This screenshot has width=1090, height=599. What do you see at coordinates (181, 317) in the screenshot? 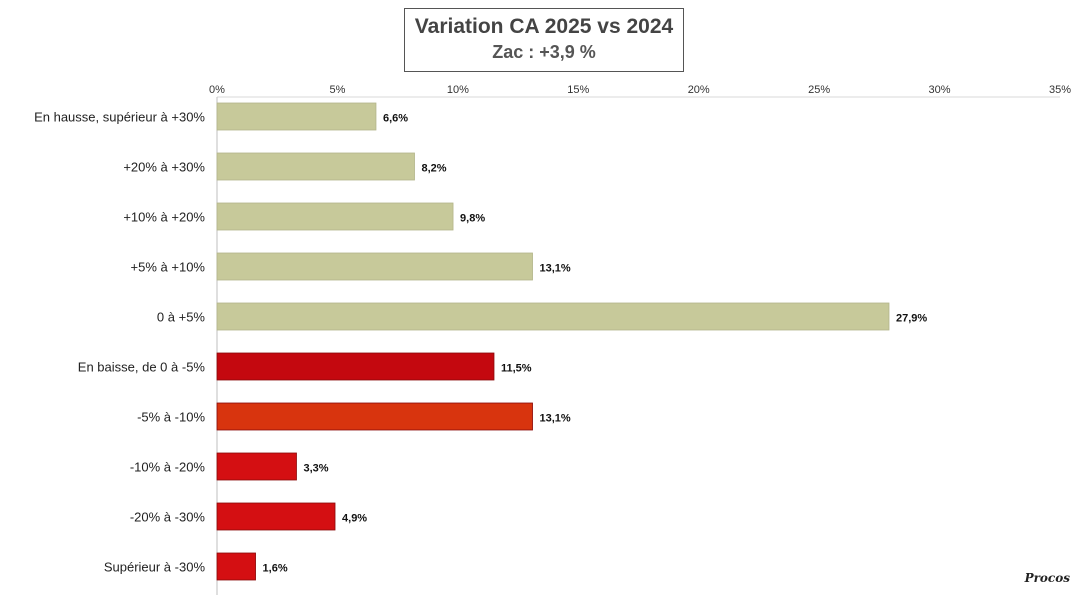
I see `category-label: 0 à +5%` at bounding box center [181, 317].